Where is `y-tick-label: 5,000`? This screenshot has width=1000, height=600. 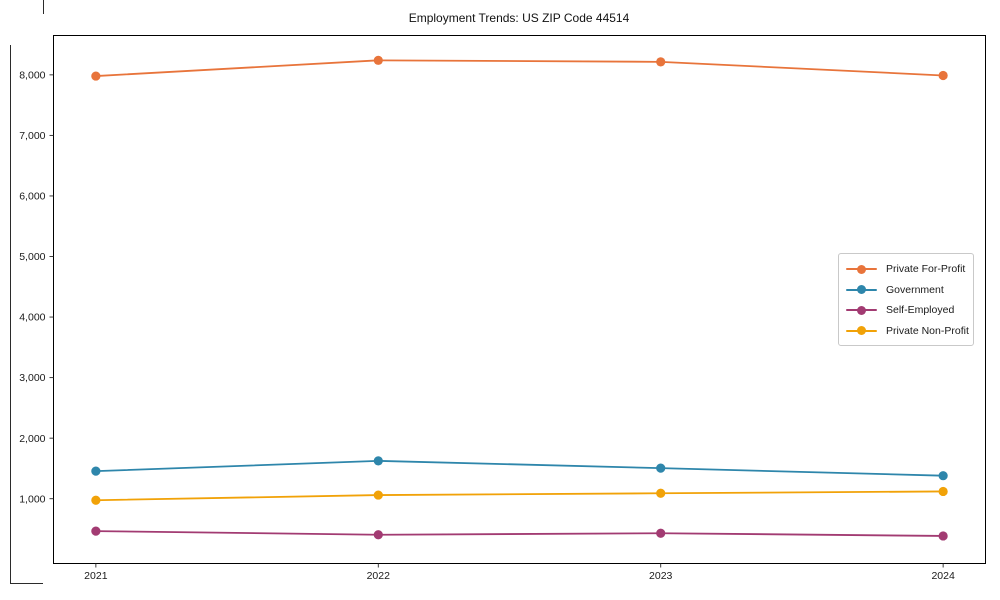
y-tick-label: 5,000 is located at coordinates (32, 257).